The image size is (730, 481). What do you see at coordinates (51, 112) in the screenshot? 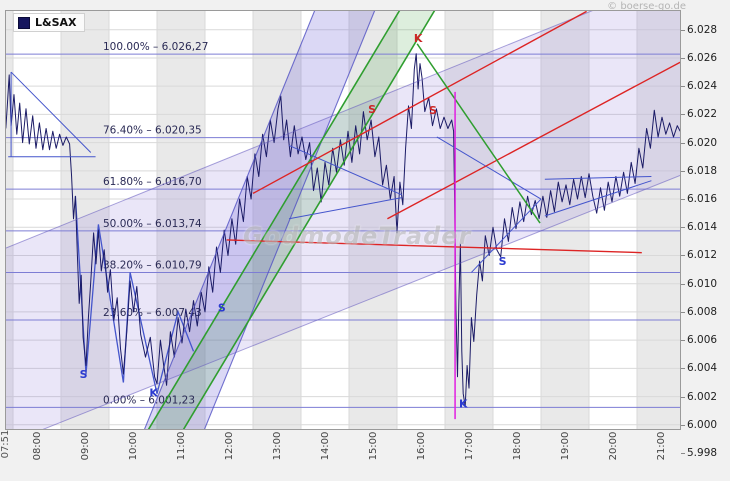
I see `triangle-early-upper` at bounding box center [51, 112].